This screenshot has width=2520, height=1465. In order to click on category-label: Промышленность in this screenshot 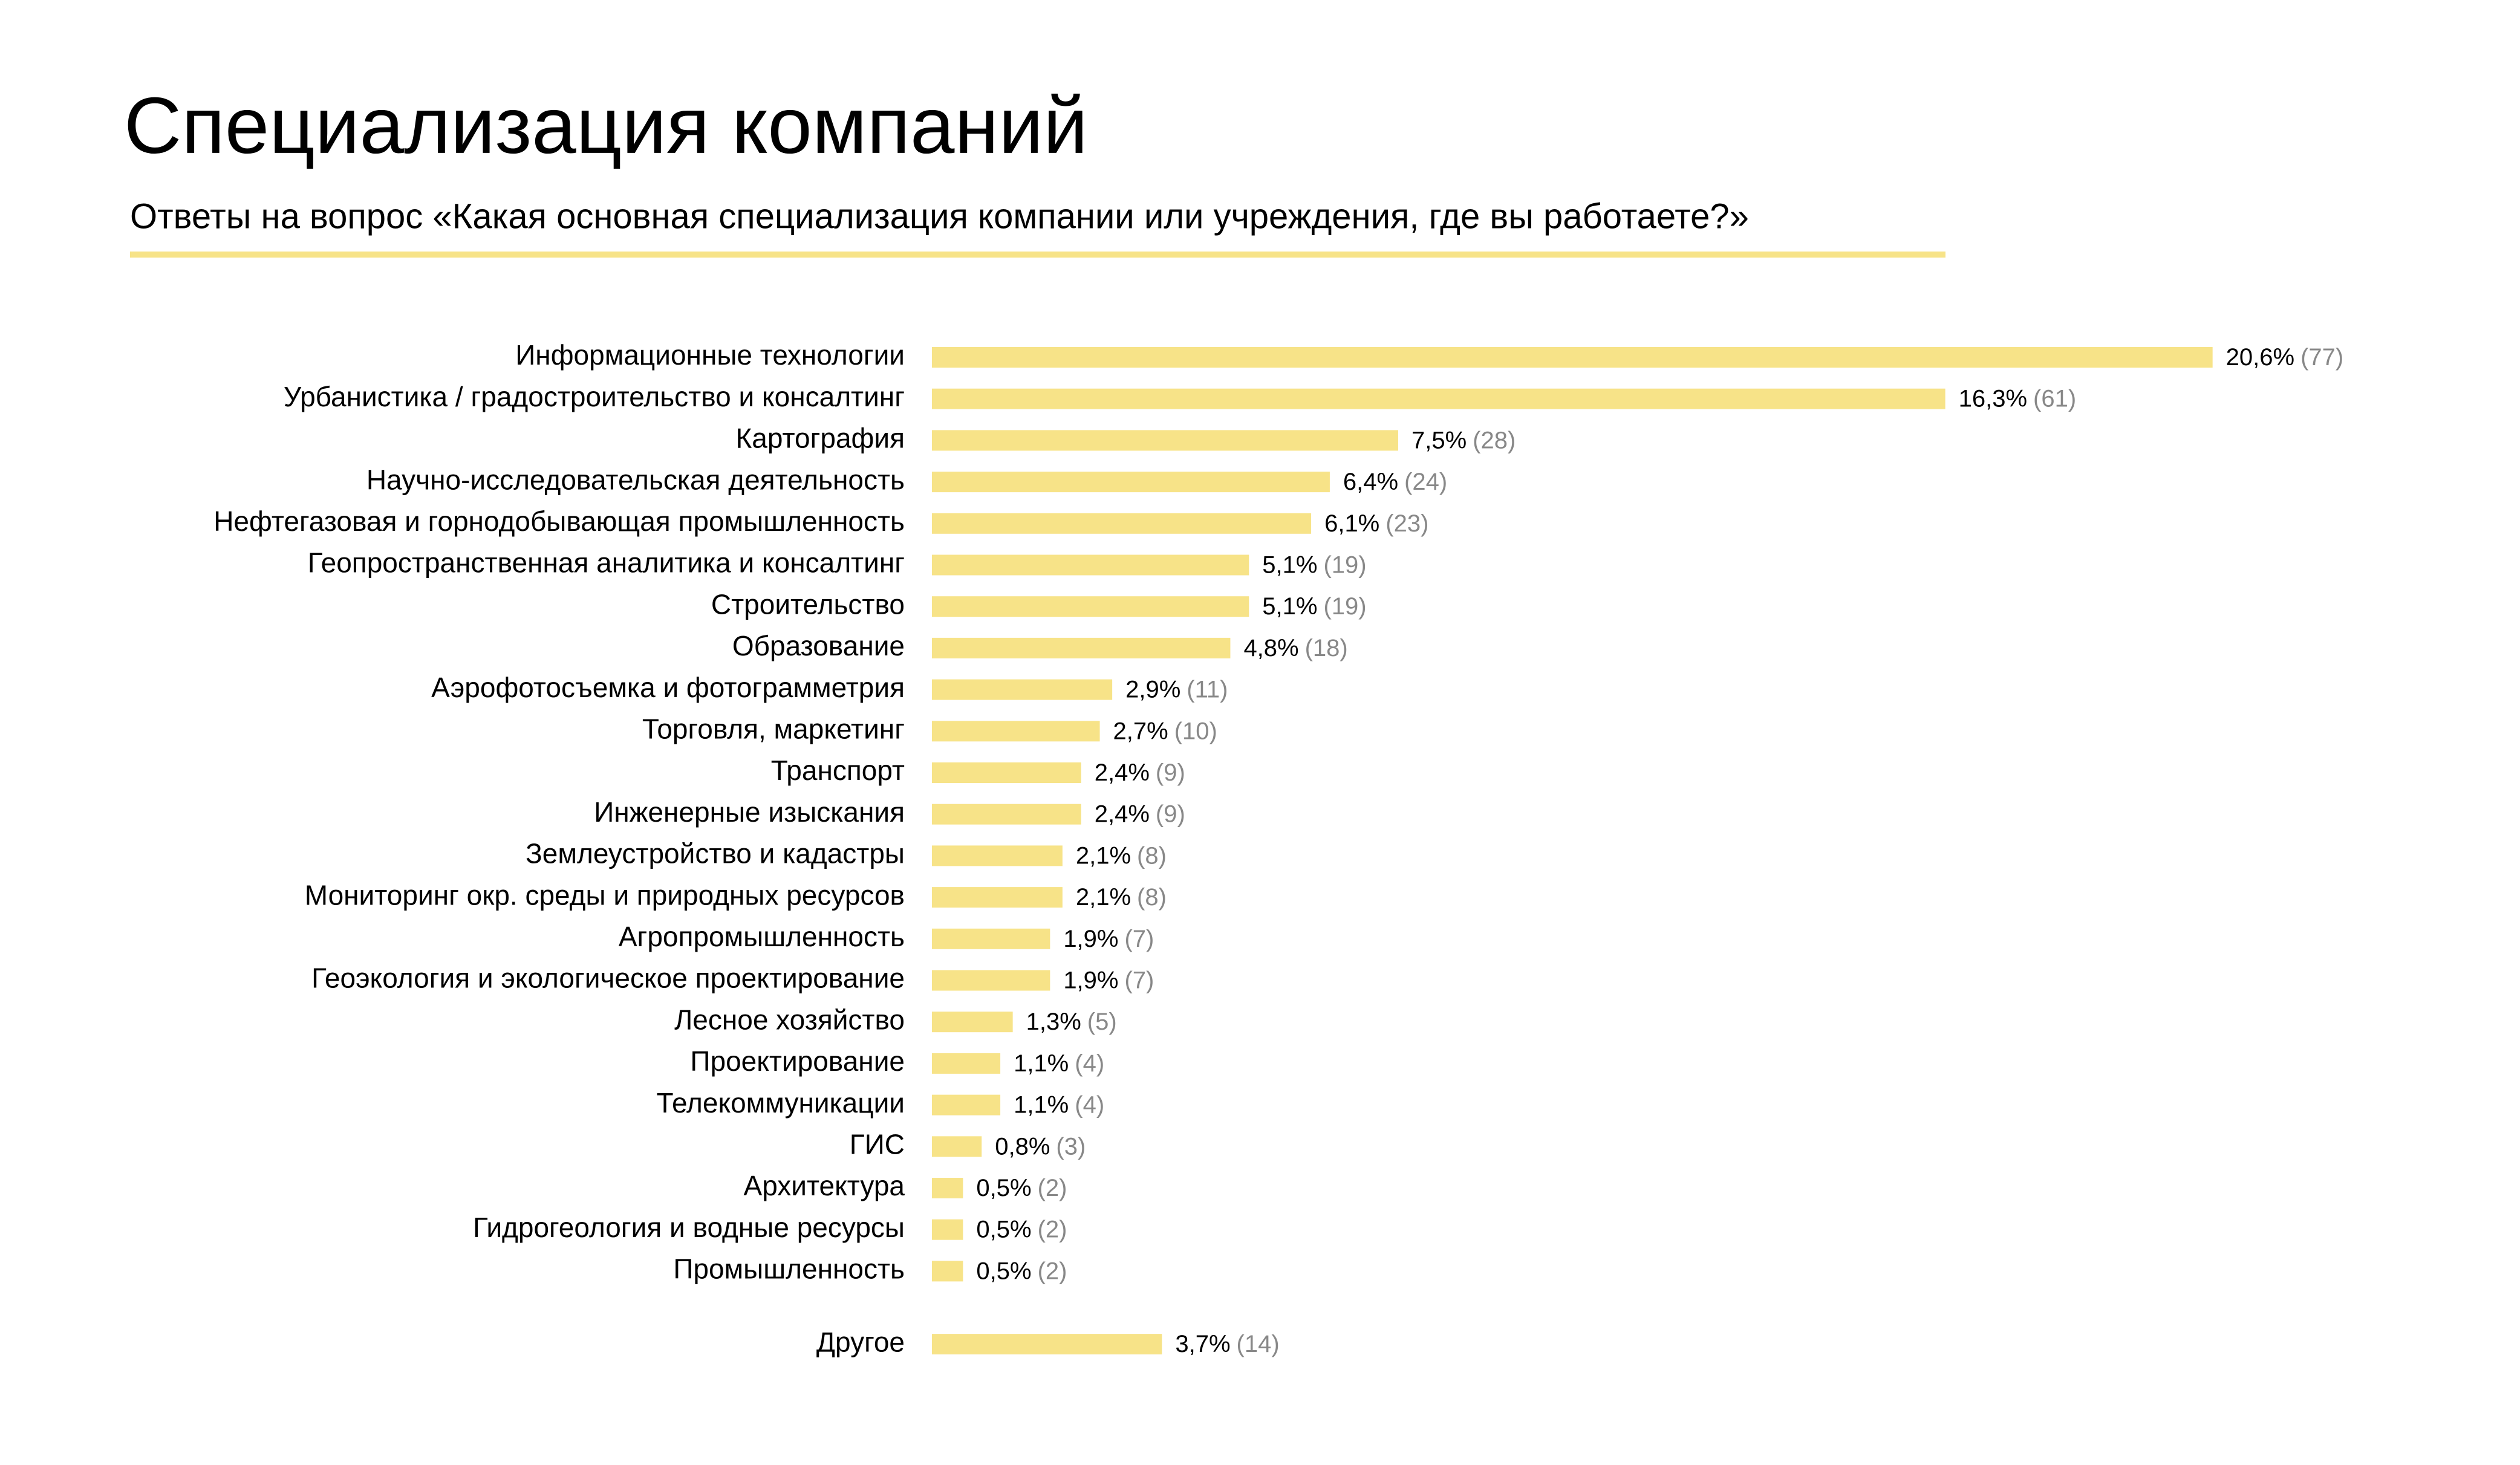, I will do `click(789, 1269)`.